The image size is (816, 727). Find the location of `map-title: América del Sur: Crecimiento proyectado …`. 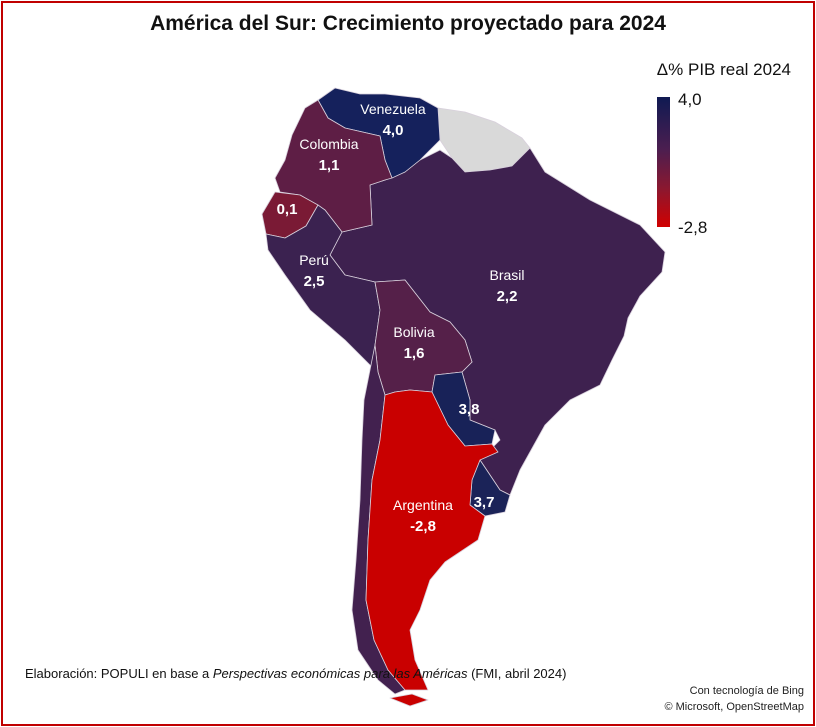

map-title: América del Sur: Crecimiento proyectado … is located at coordinates (408, 23).